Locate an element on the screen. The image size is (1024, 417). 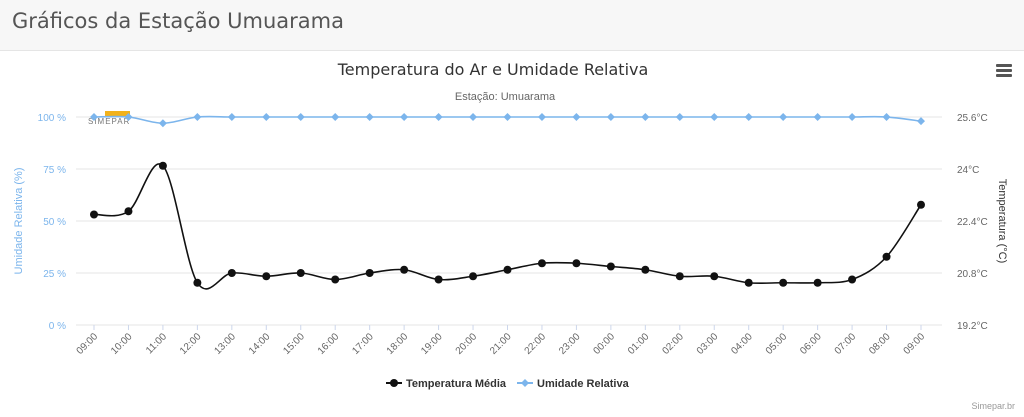
x-tick-label: 06:00 is located at coordinates (811, 344).